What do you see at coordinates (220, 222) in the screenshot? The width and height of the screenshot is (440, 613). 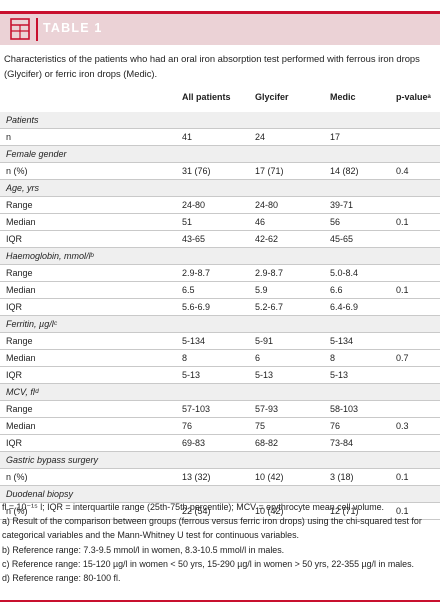 I see `table-row: Median 51 46 56 0.1` at bounding box center [220, 222].